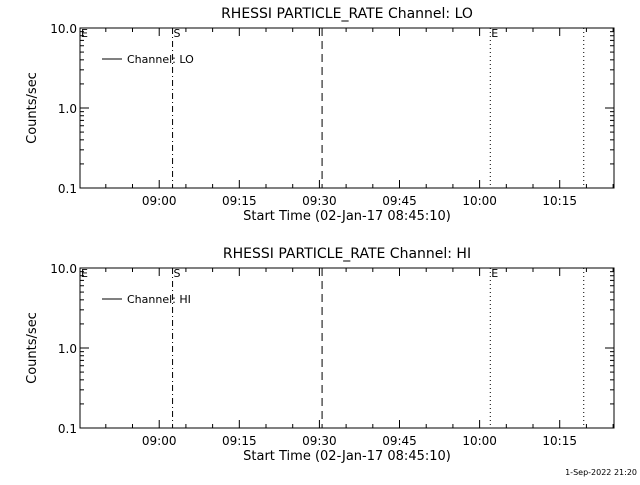 This screenshot has width=640, height=485. What do you see at coordinates (160, 59) in the screenshot?
I see `legend-label: Channel: LO` at bounding box center [160, 59].